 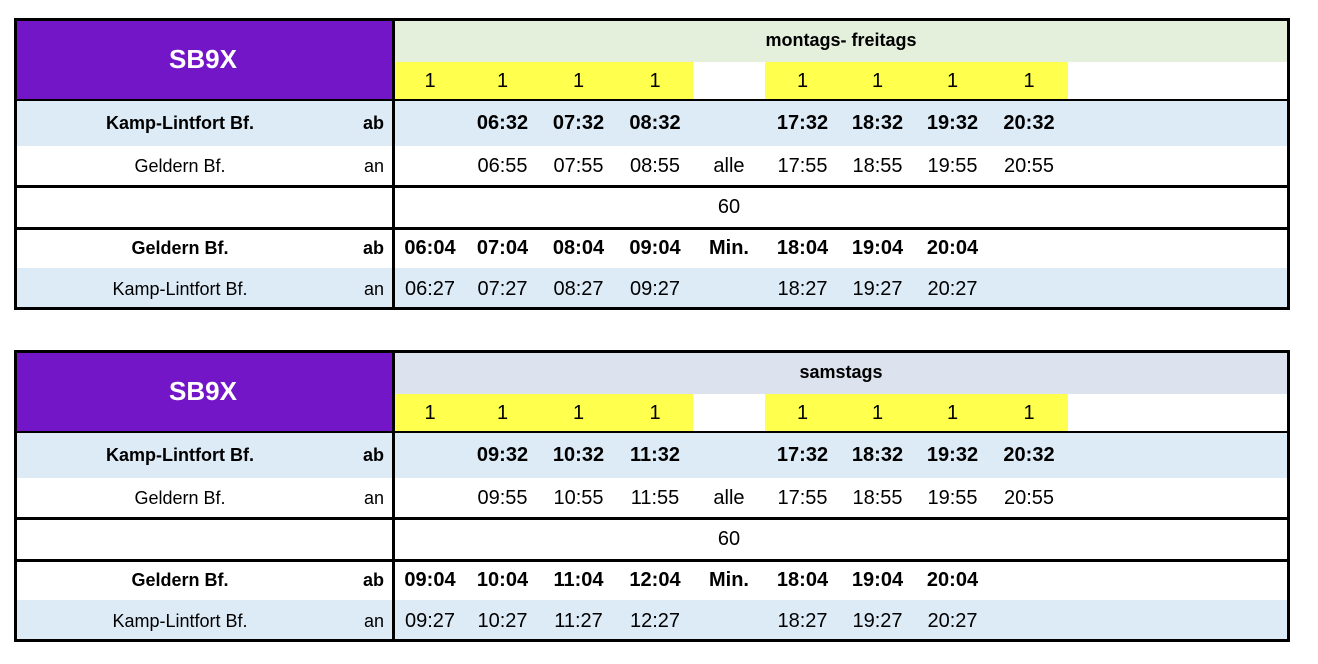 What do you see at coordinates (655, 497) in the screenshot?
I see `time-cell: 11:55` at bounding box center [655, 497].